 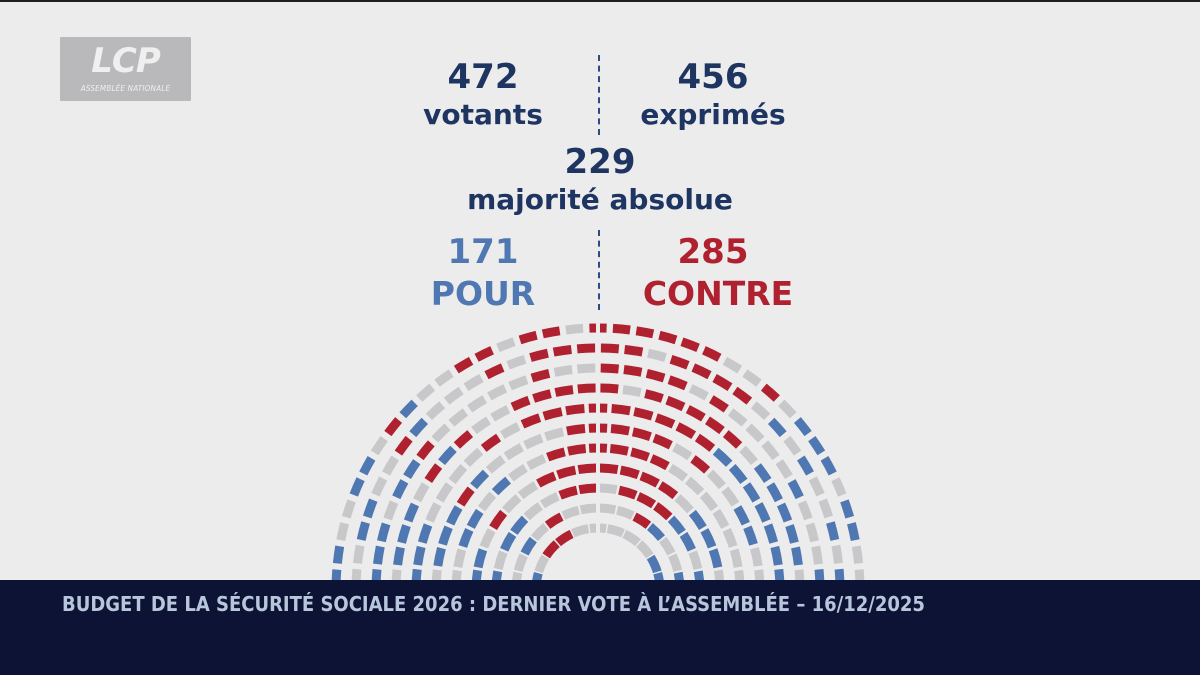 I want to click on contre-label: CONTRE, so click(x=718, y=293).